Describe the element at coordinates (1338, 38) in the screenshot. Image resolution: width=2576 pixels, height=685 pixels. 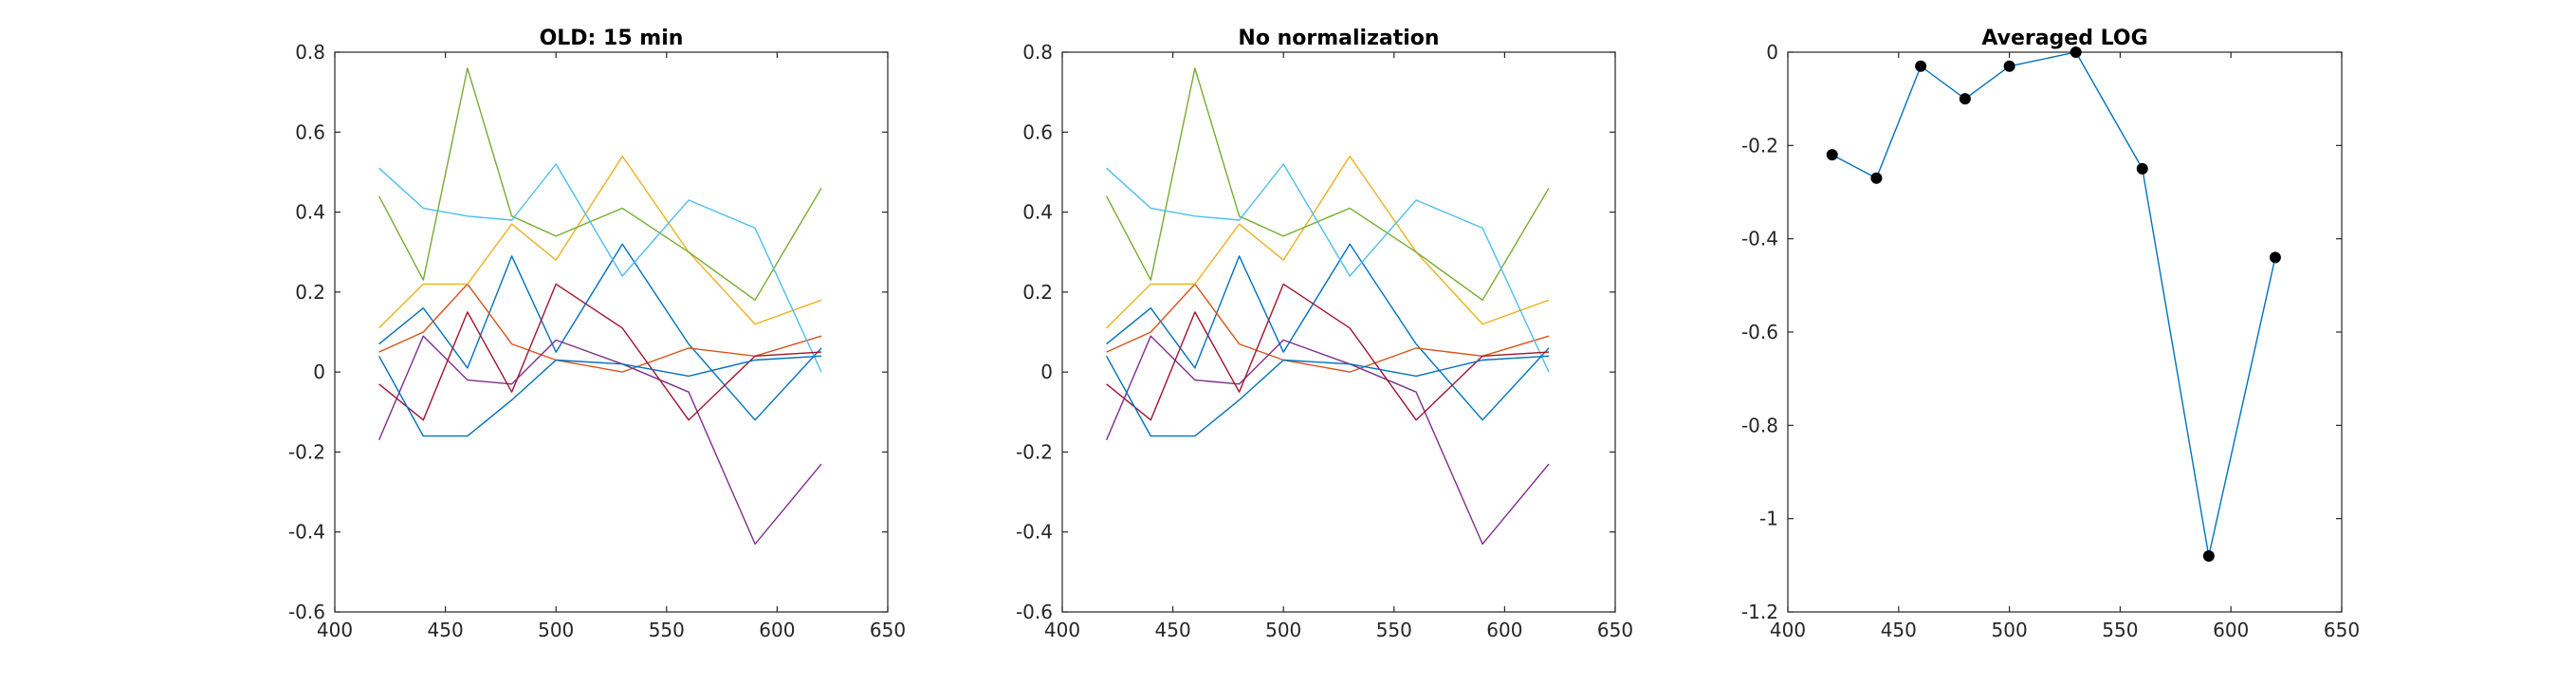
I see `axes-title: No normalization` at that location.